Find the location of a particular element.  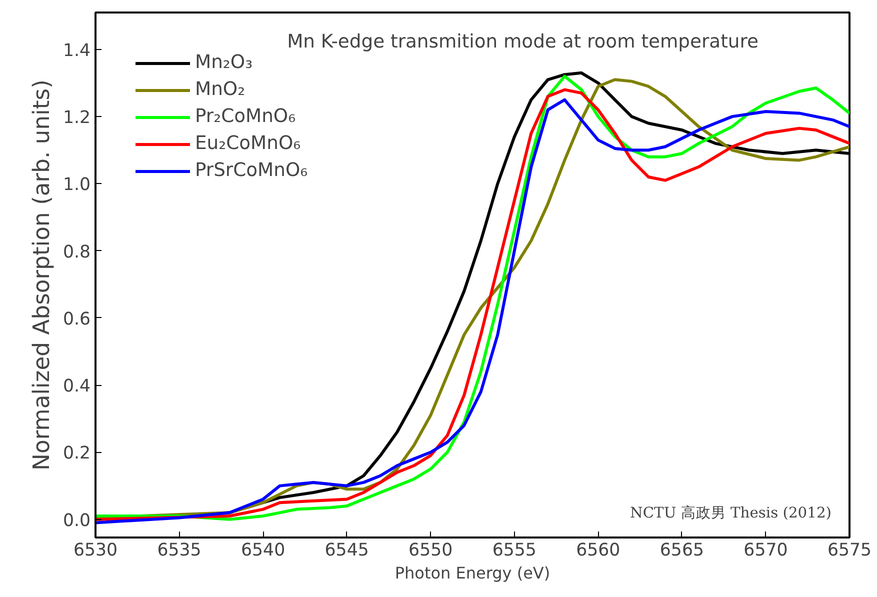

legend-label: Pr₂CoMnO₆ is located at coordinates (245, 116).